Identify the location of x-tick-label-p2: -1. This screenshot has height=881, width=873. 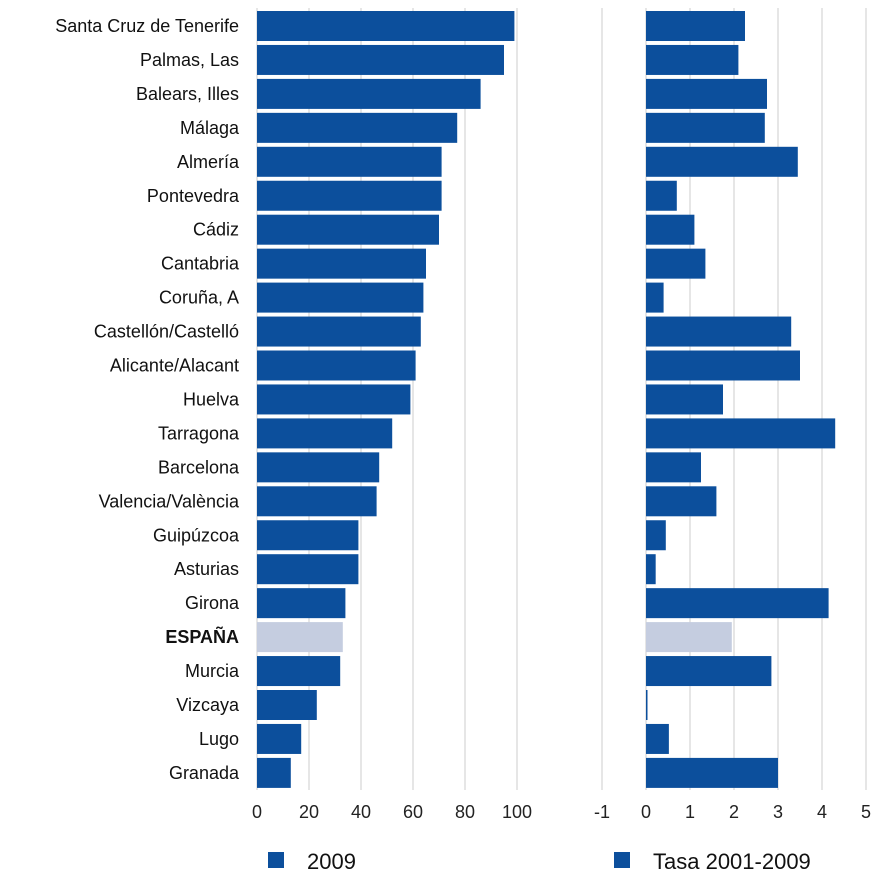
(602, 812).